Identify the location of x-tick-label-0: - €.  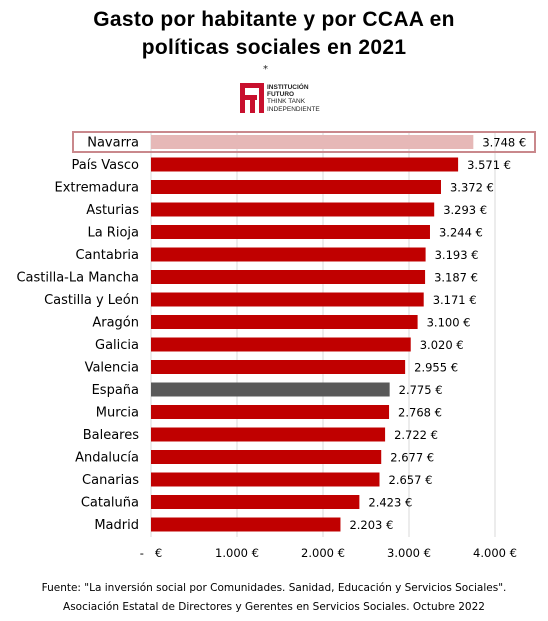
(151, 553).